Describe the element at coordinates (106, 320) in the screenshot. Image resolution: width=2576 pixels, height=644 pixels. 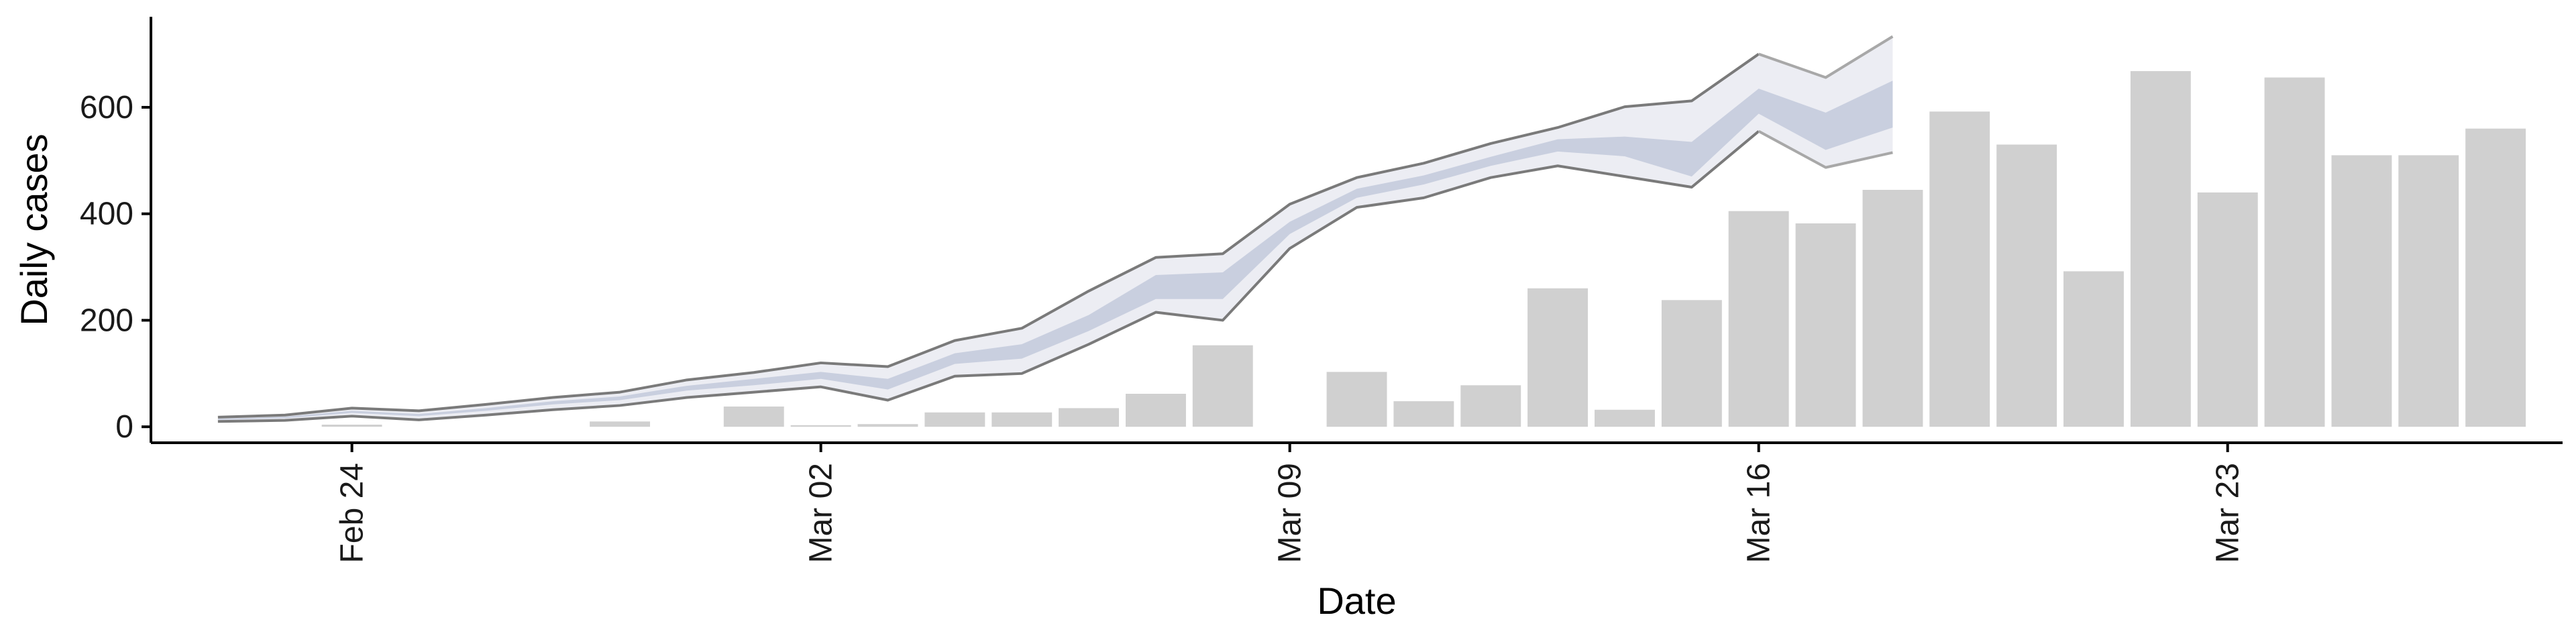
I see `y-tick-label-200: 200` at that location.